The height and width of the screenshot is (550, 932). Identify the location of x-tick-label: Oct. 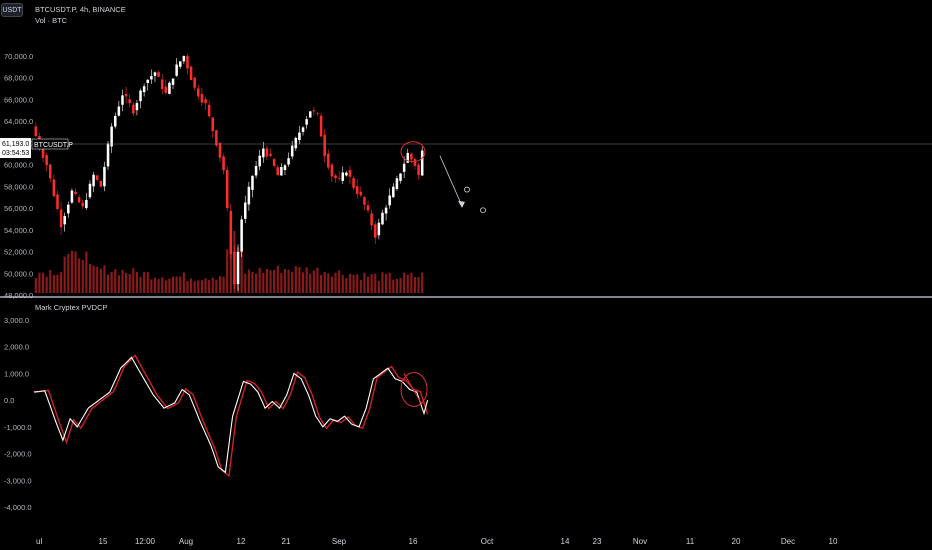
(487, 541).